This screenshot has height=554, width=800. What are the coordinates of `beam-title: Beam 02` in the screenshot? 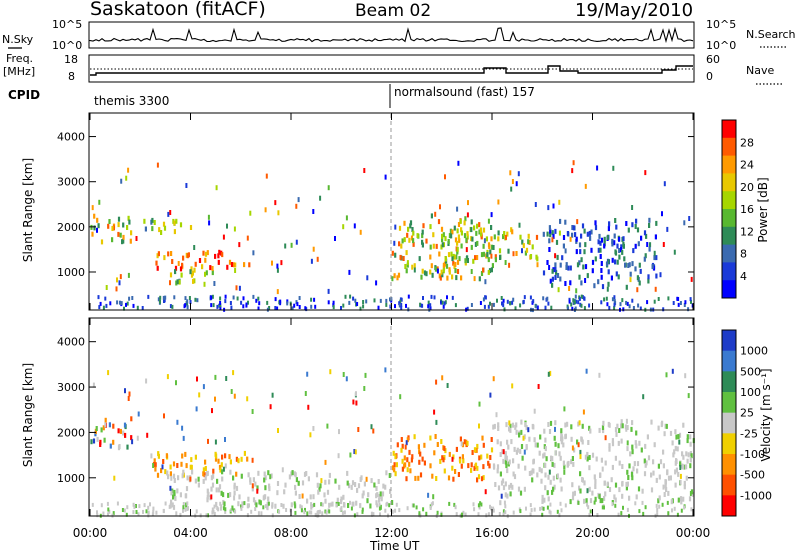 It's located at (393, 11).